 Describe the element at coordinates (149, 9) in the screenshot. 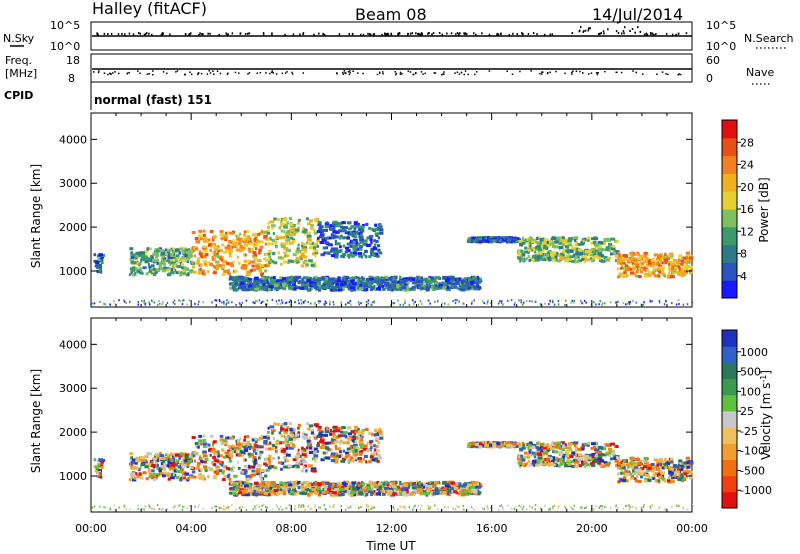

I see `station-title: Halley (fitACF)` at that location.